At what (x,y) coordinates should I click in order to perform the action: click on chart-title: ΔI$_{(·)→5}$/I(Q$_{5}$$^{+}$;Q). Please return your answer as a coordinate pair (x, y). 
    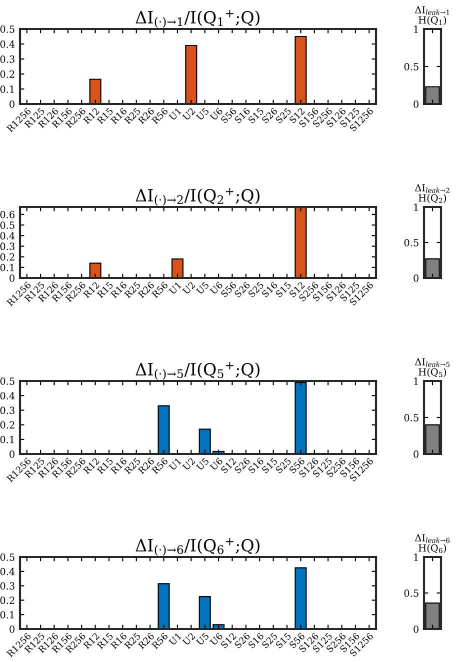
    Looking at the image, I should click on (198, 371).